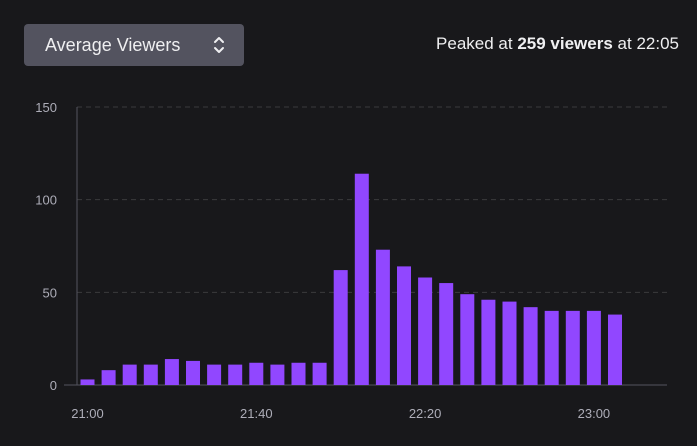 This screenshot has width=697, height=446. I want to click on x-tick-label: 23:00, so click(594, 413).